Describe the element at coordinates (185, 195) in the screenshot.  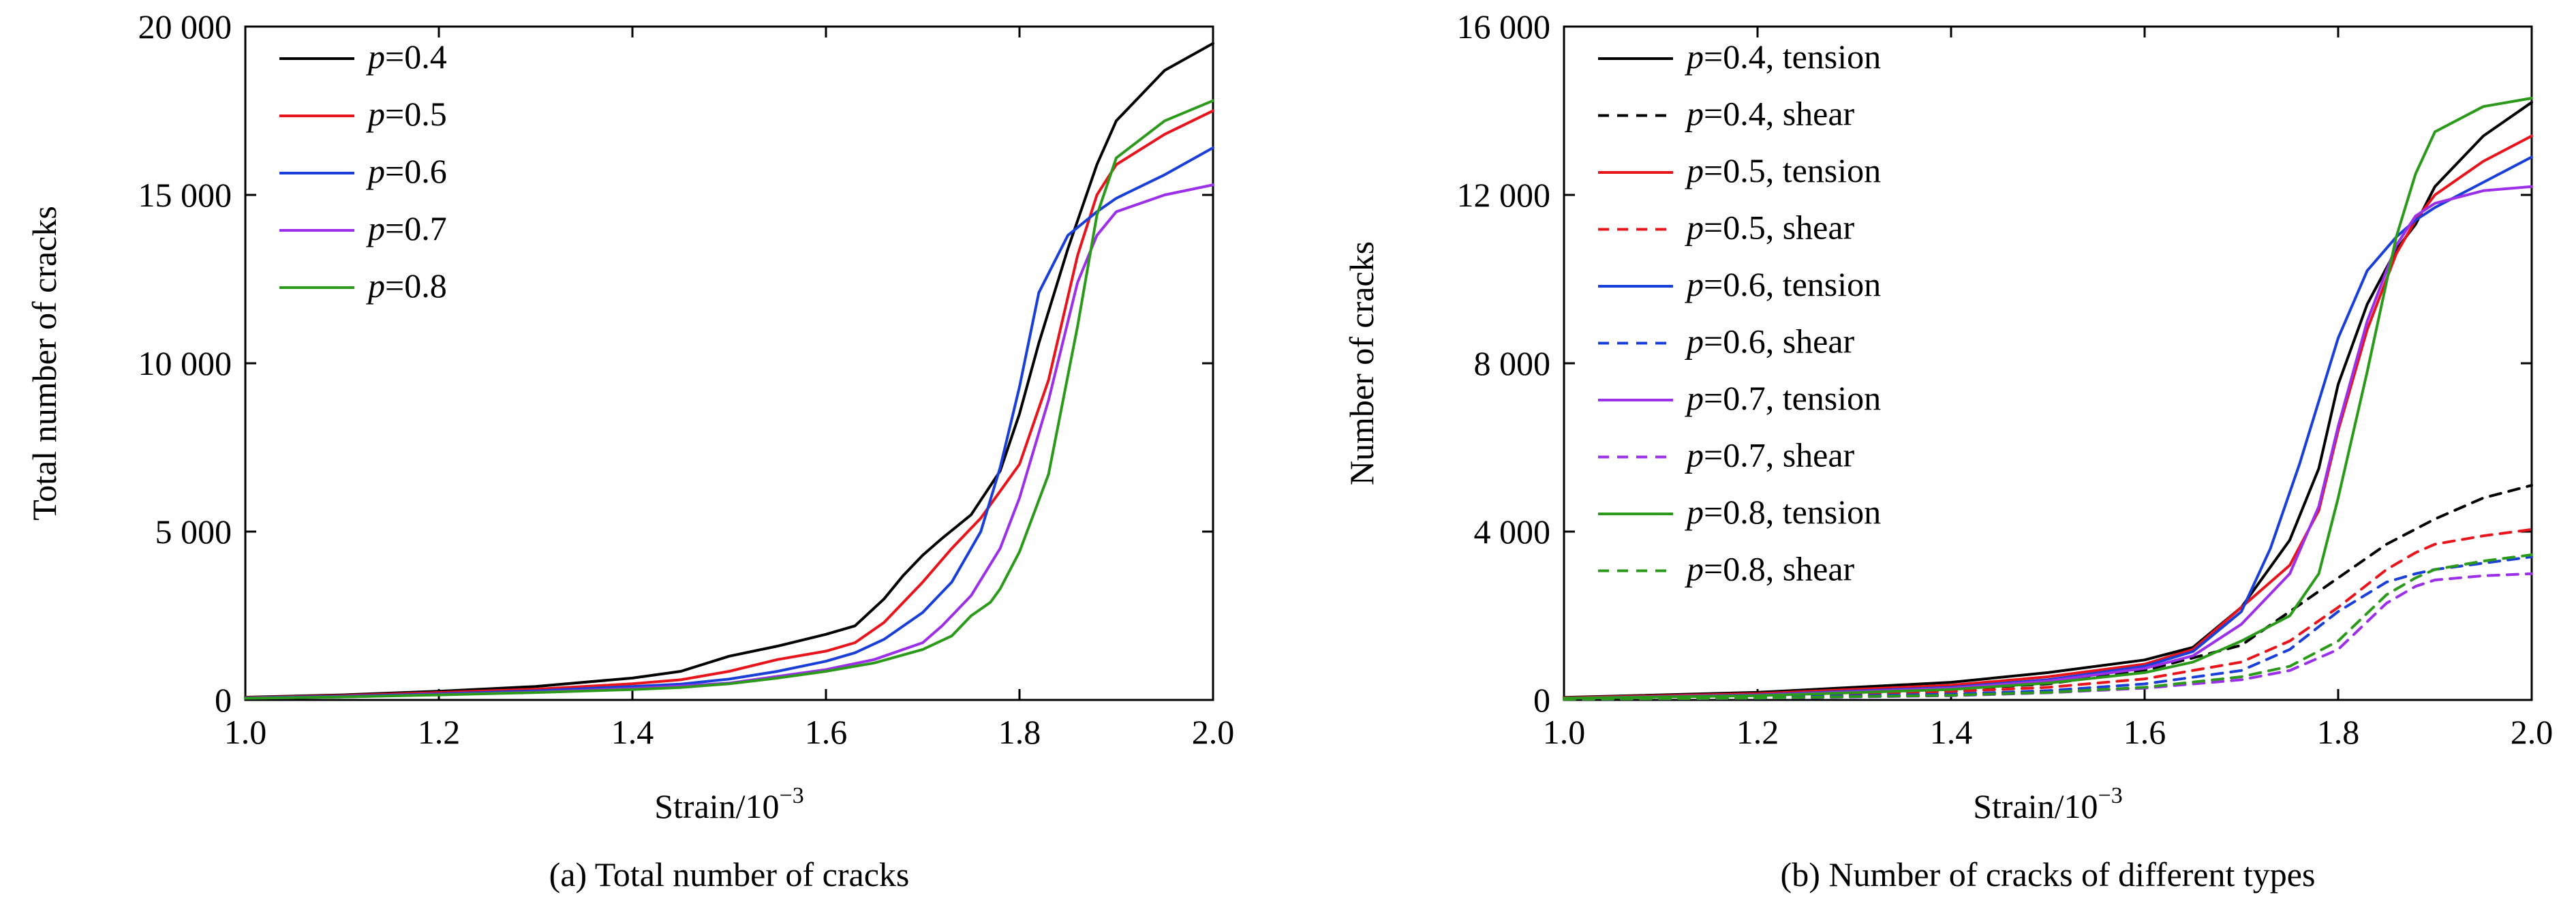
I see `panel-a-y-tick-label: 15 000` at that location.